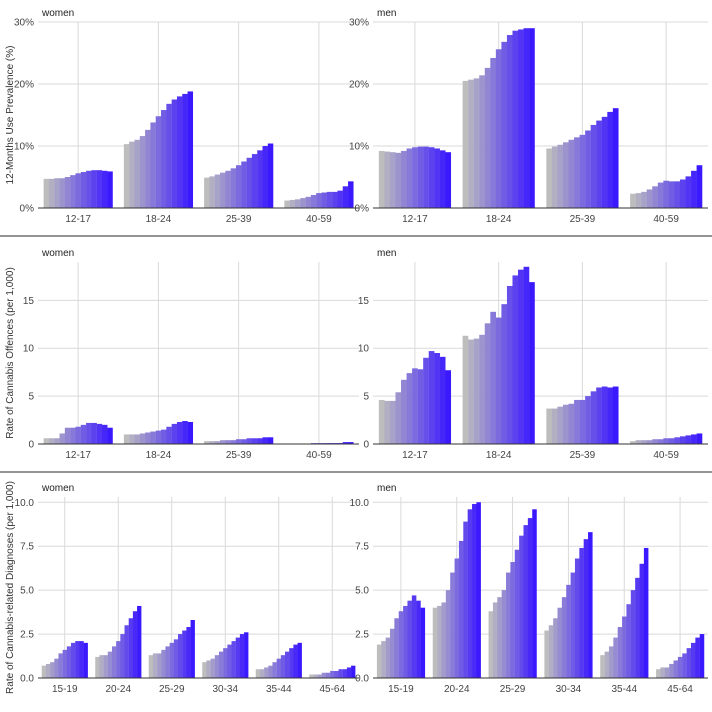 The width and height of the screenshot is (712, 712). Describe the element at coordinates (513, 689) in the screenshot. I see `x-tick-label: 25-29` at that location.